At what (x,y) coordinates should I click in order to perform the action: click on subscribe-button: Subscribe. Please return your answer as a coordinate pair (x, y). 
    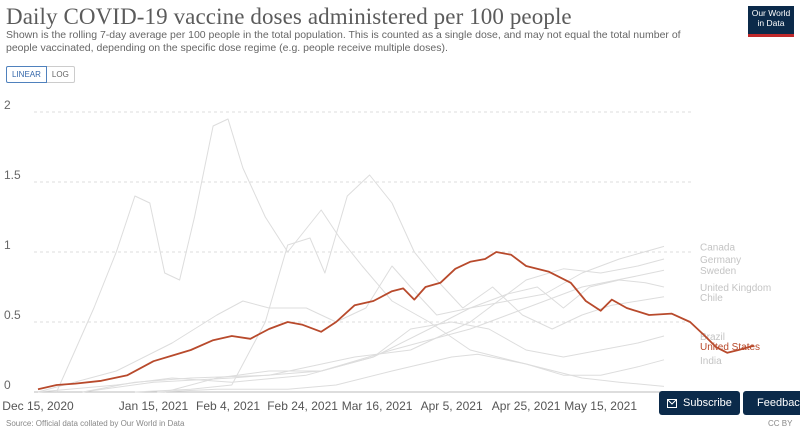
    Looking at the image, I should click on (699, 403).